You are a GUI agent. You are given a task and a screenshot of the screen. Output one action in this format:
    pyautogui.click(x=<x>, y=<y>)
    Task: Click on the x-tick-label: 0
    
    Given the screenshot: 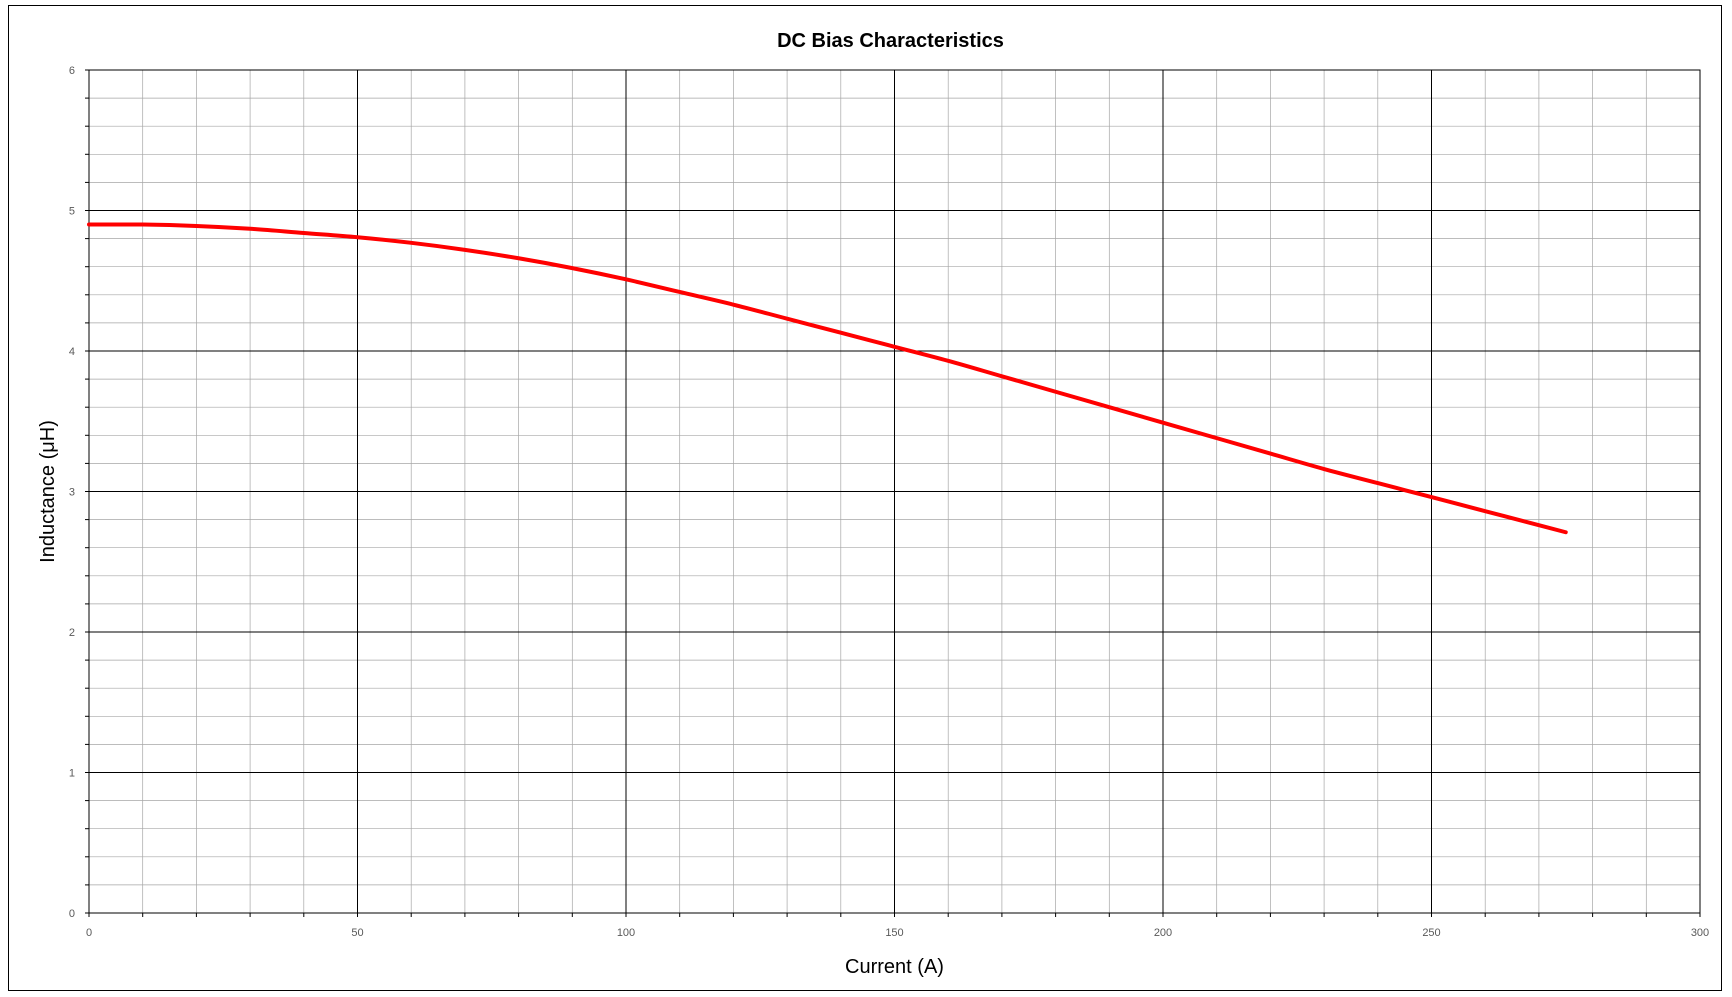 What is the action you would take?
    pyautogui.click(x=89, y=933)
    